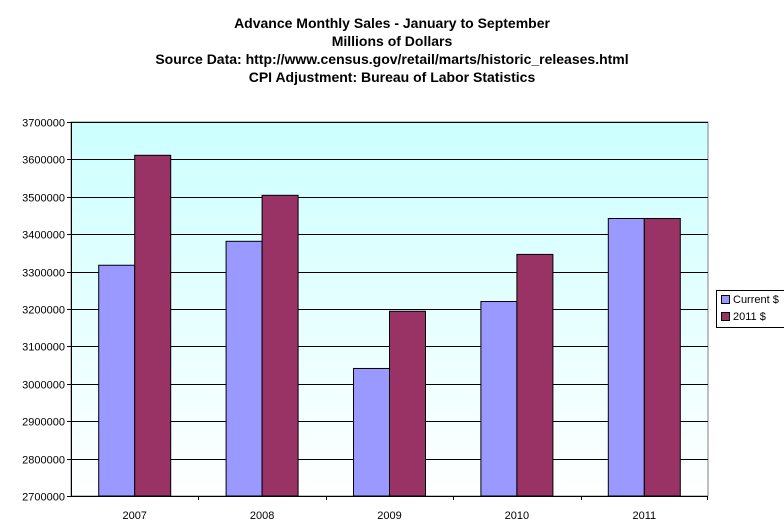 The height and width of the screenshot is (529, 784). I want to click on y-tick-label: 3300000, so click(43, 274).